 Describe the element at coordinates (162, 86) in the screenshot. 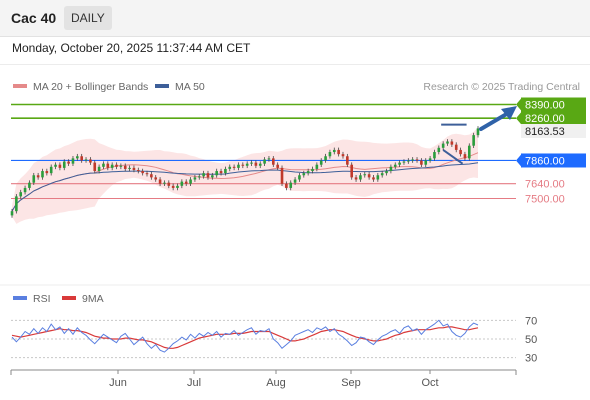

I see `ma50-legend-swatch` at that location.